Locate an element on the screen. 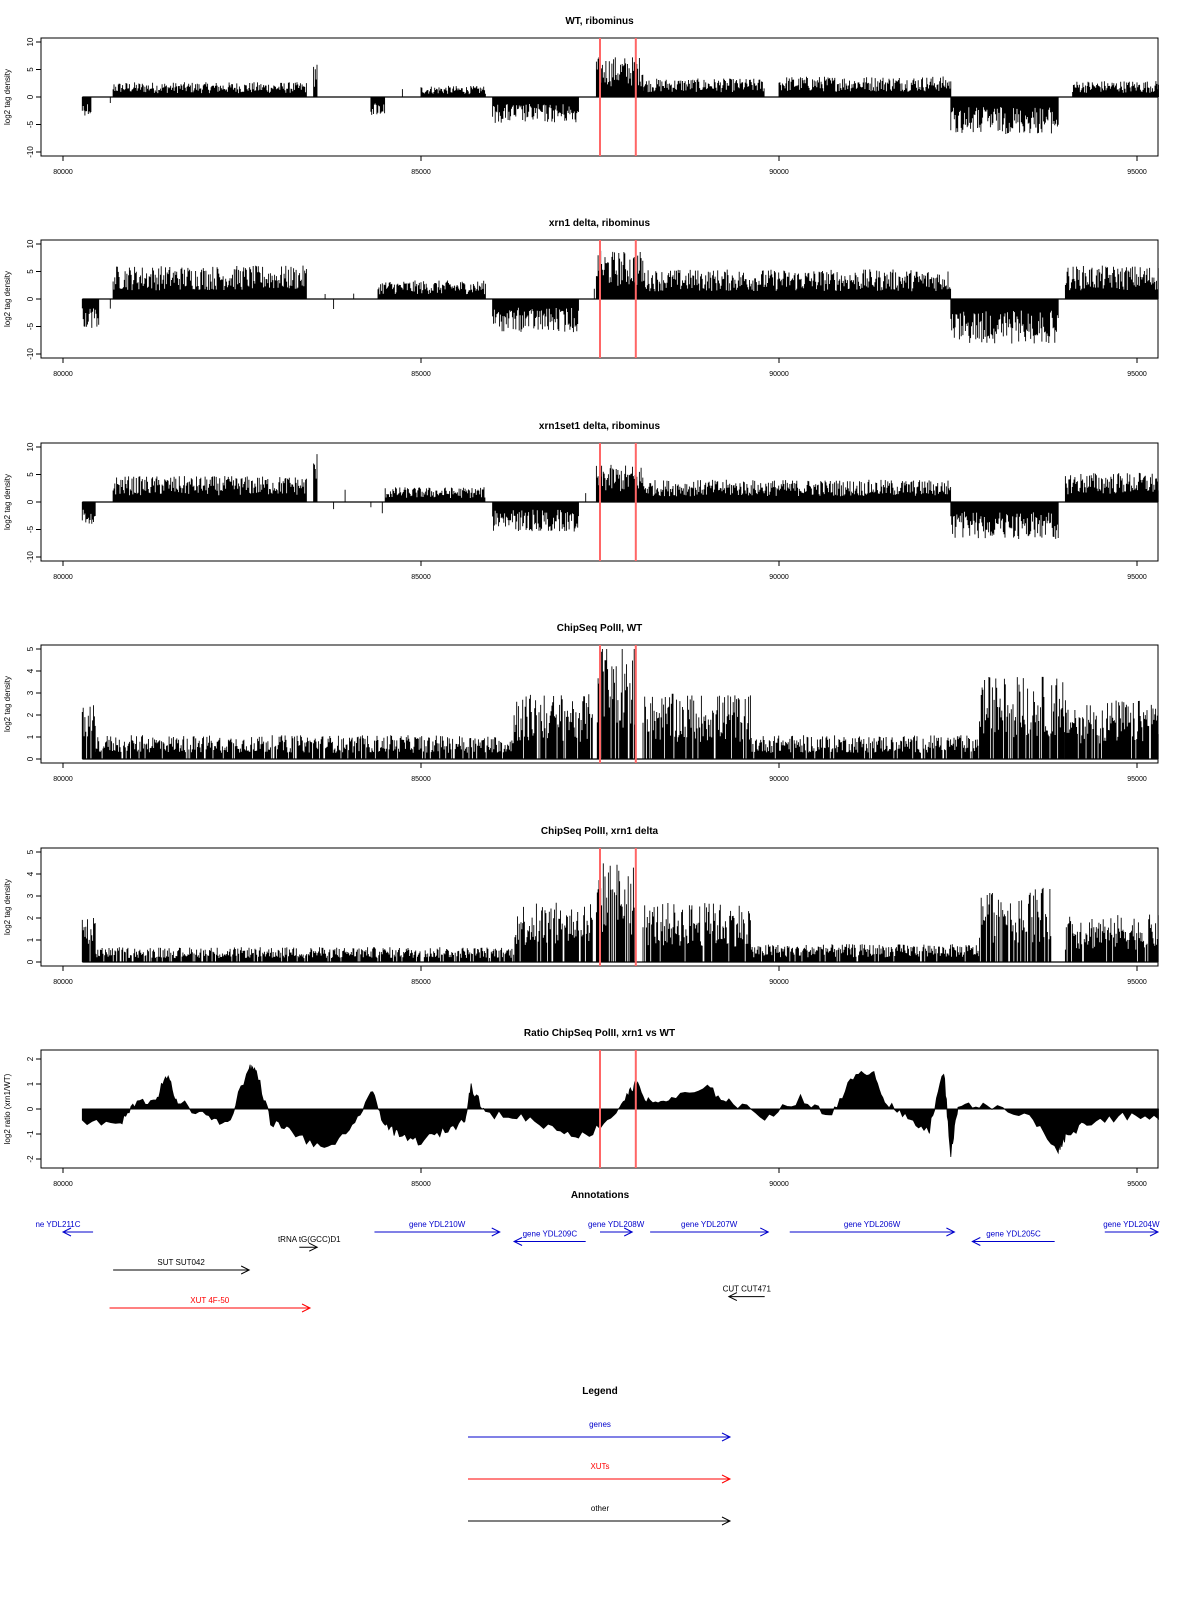 This screenshot has width=1200, height=1600. panel-title: ChipSeq PolII, WT is located at coordinates (600, 628).